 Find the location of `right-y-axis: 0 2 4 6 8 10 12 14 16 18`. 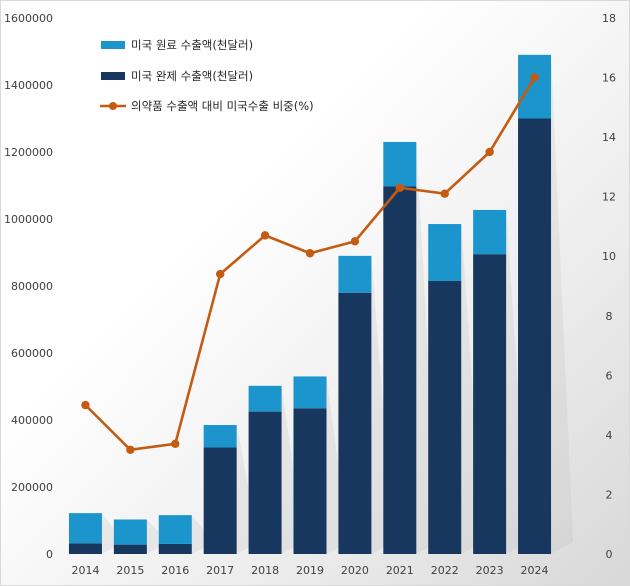

right-y-axis: 0 2 4 6 8 10 12 14 16 18 is located at coordinates (609, 286).